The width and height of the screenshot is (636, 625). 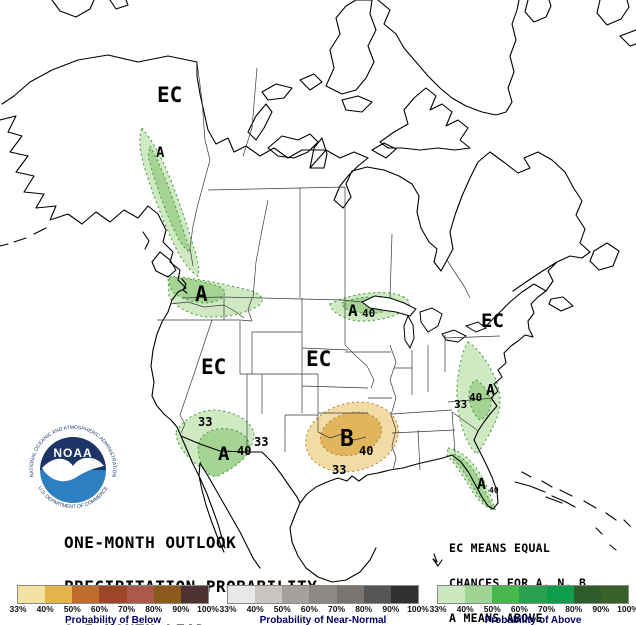 What do you see at coordinates (454, 336) in the screenshot?
I see `lake-erie` at bounding box center [454, 336].